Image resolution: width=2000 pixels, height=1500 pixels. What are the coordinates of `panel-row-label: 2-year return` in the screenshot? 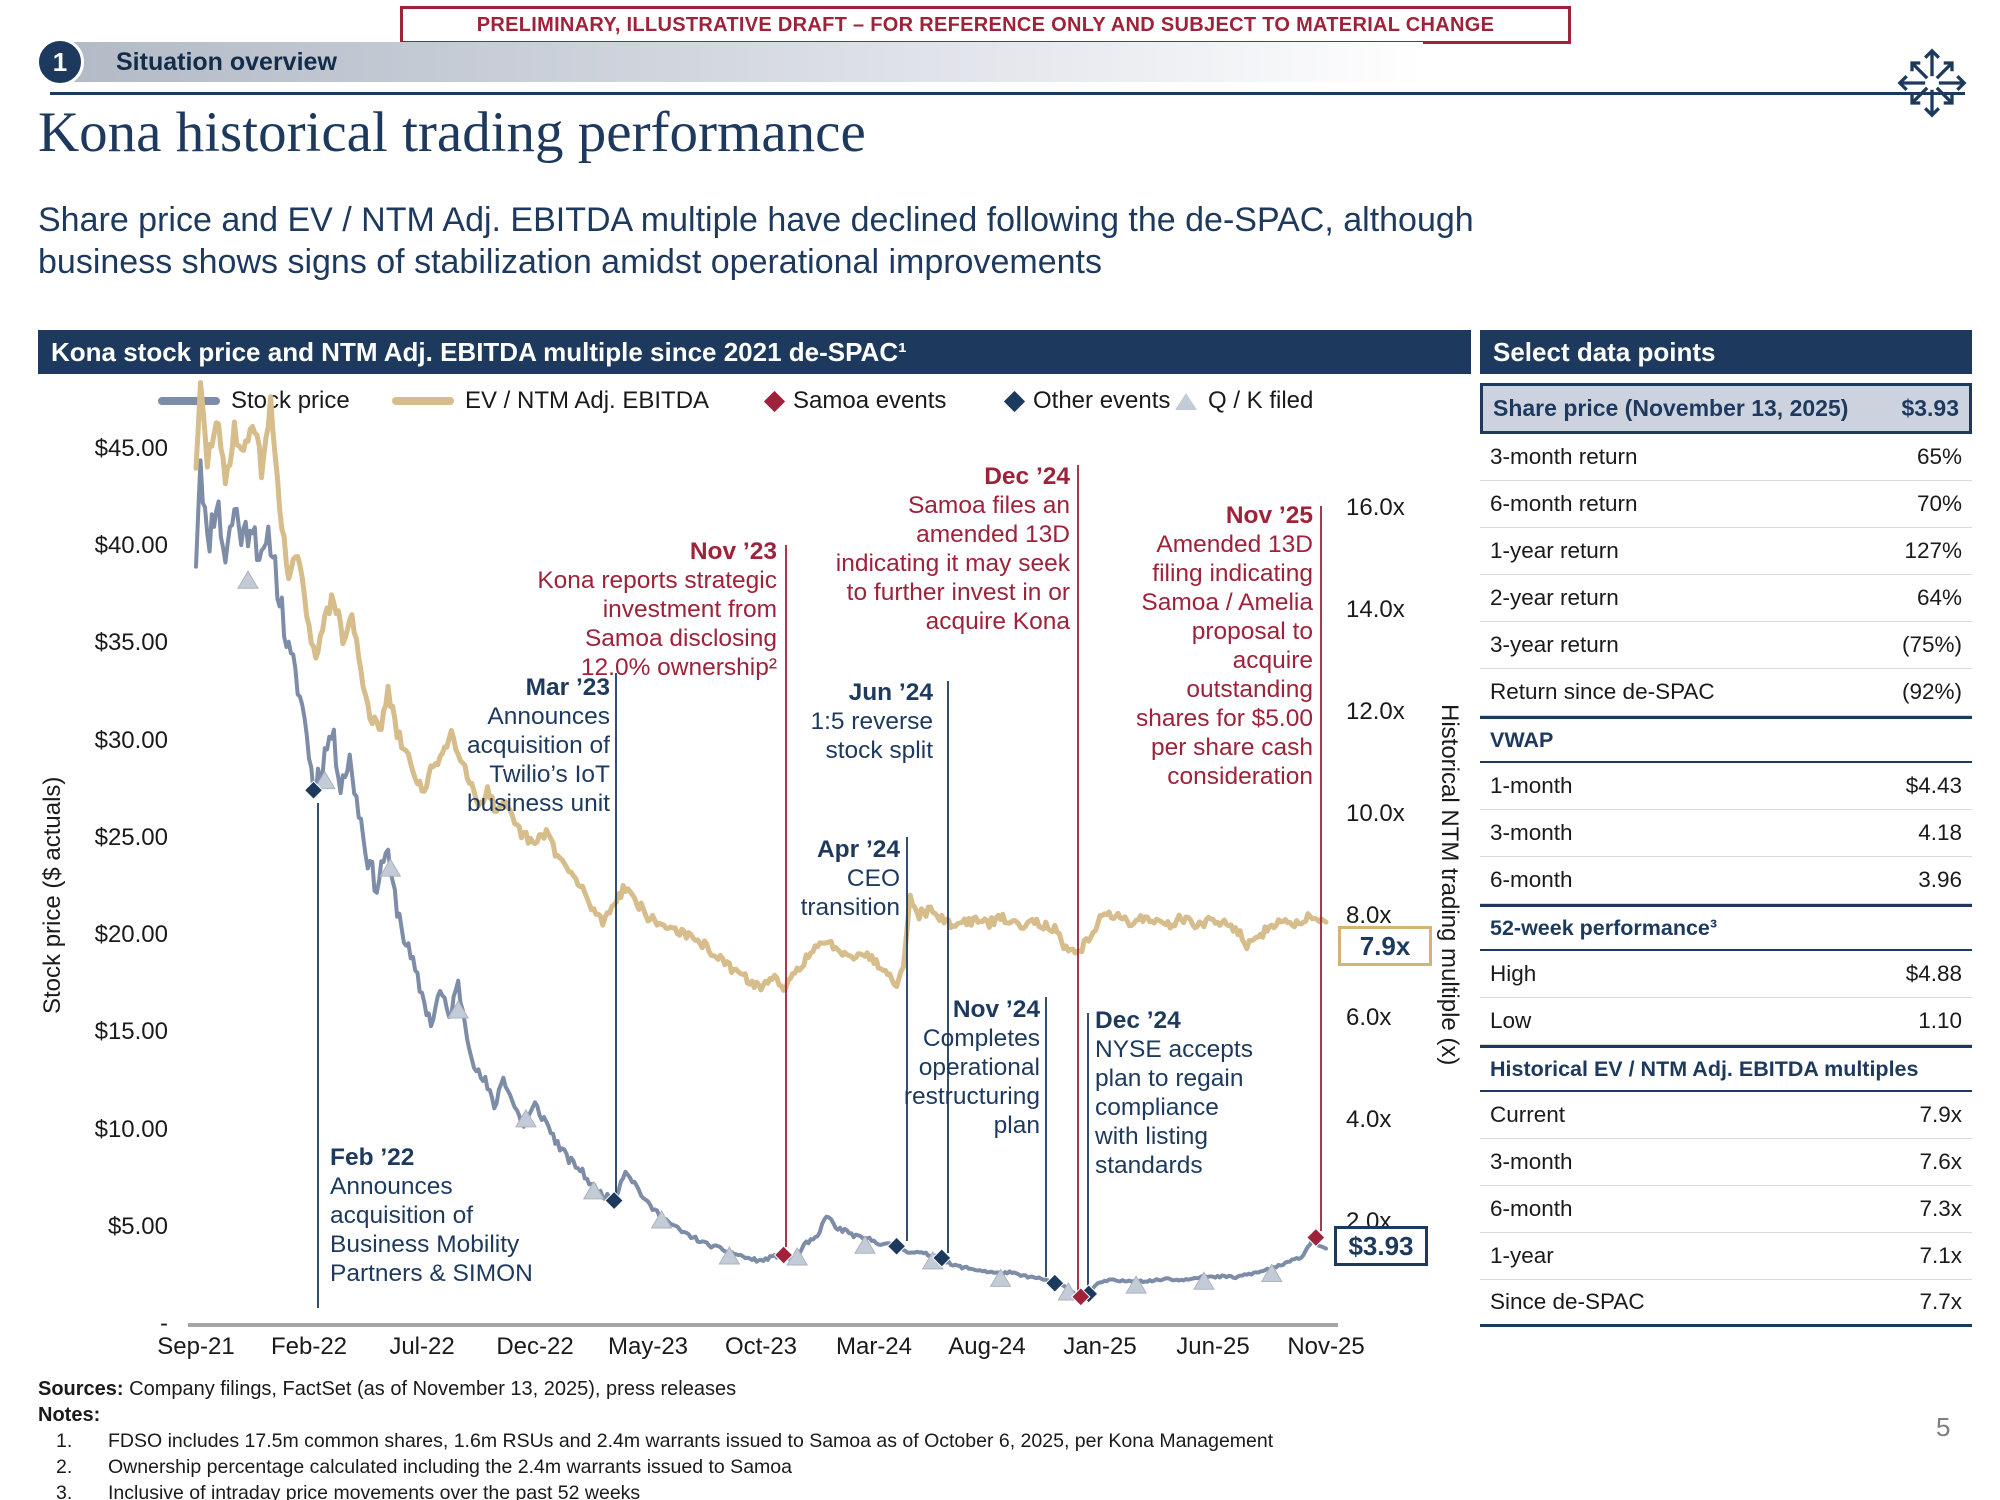 It's located at (1554, 597).